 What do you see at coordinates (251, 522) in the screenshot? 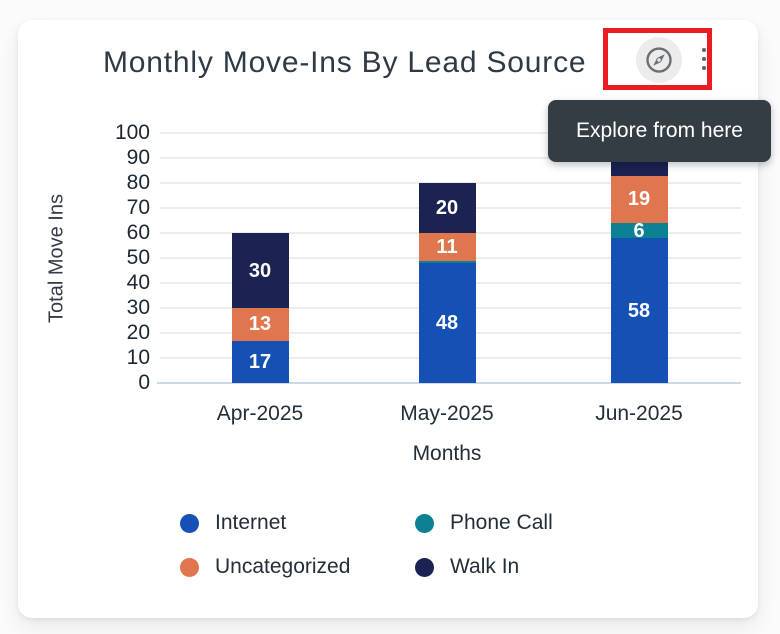
I see `legend-item-label: Internet` at bounding box center [251, 522].